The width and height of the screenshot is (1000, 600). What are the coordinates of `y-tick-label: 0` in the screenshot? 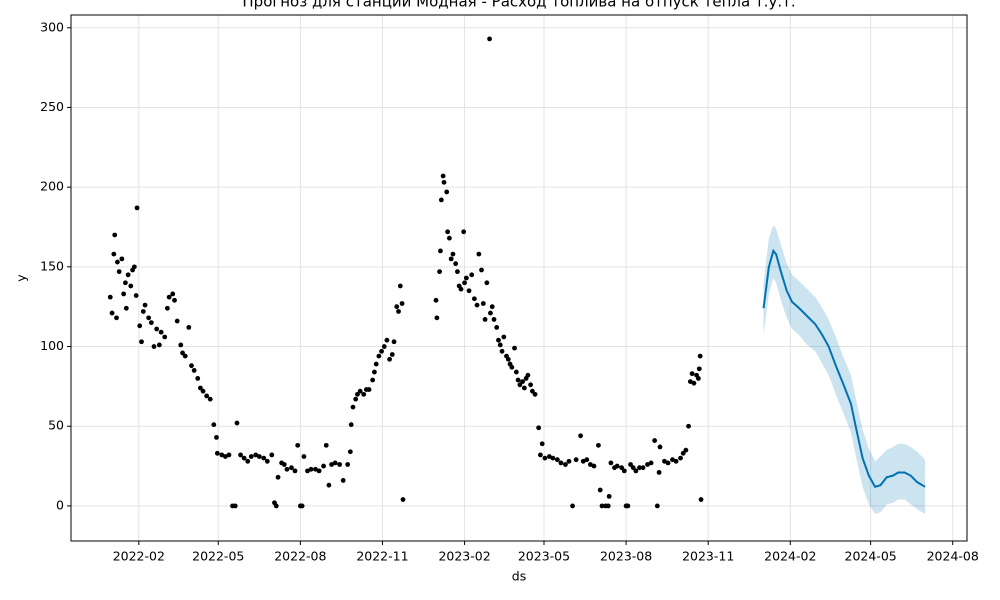 It's located at (60, 504).